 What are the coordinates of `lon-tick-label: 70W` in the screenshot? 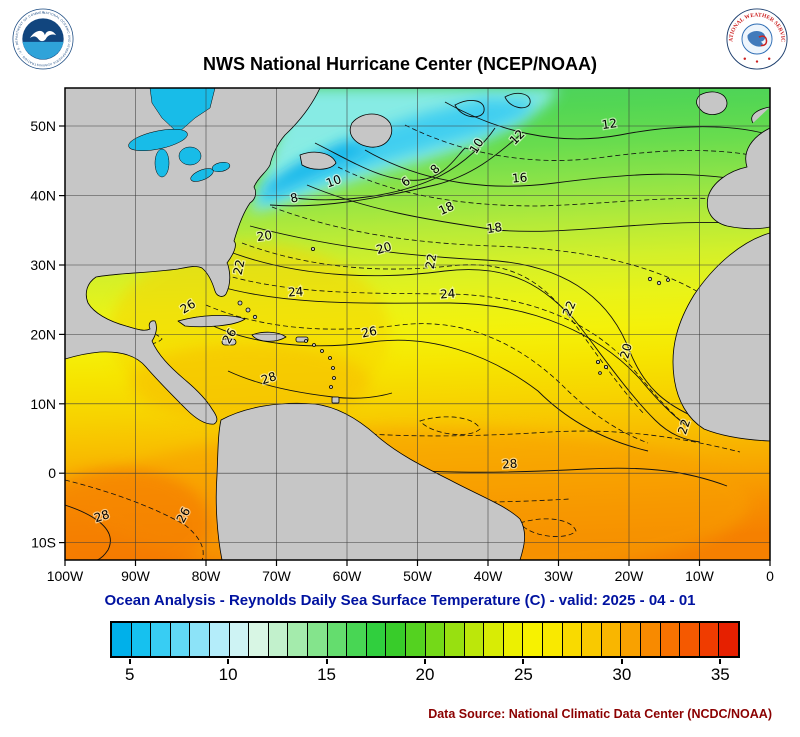 It's located at (277, 576).